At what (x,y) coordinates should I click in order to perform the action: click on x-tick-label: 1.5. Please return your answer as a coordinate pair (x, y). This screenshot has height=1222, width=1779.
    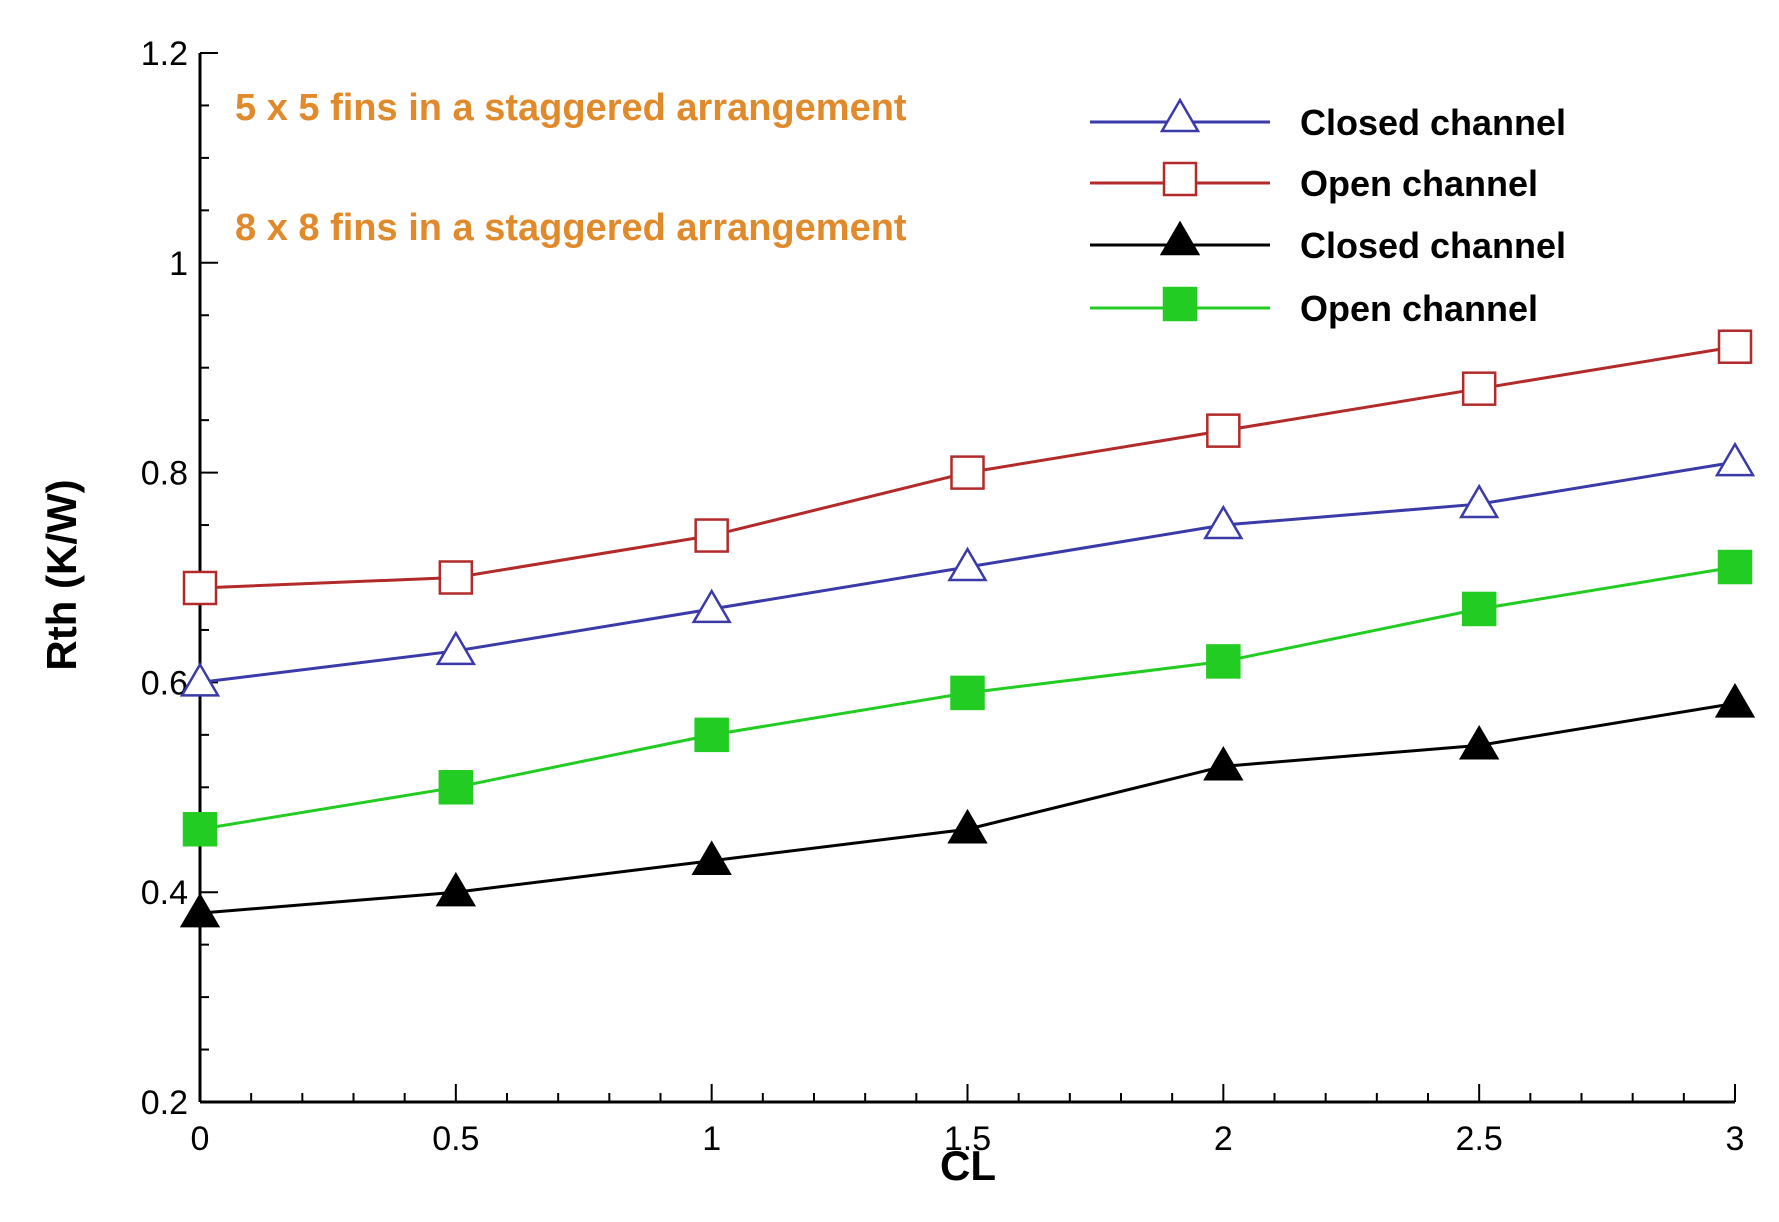
    Looking at the image, I should click on (967, 1139).